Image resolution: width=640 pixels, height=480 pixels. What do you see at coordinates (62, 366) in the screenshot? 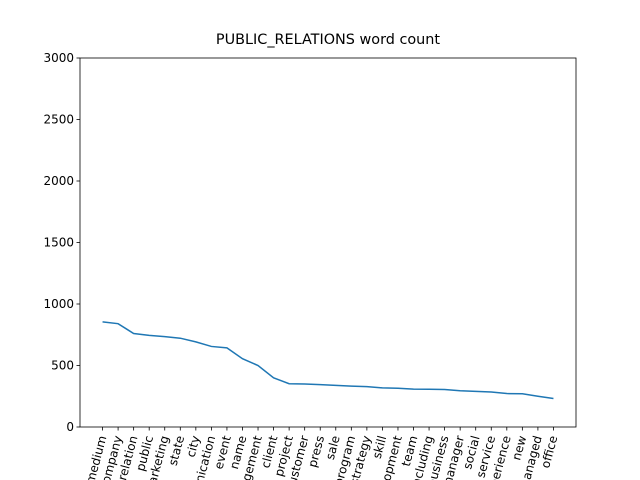
I see `y-tick-label: 500` at bounding box center [62, 366].